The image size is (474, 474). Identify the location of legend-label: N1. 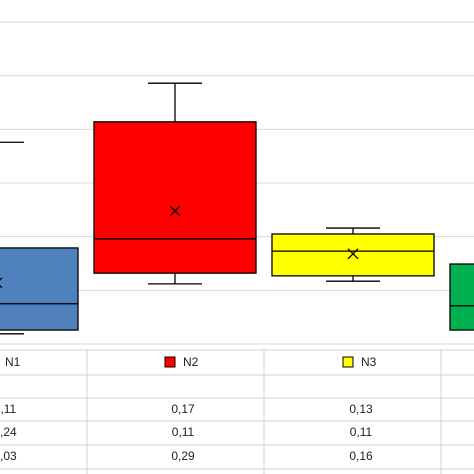
(13, 362).